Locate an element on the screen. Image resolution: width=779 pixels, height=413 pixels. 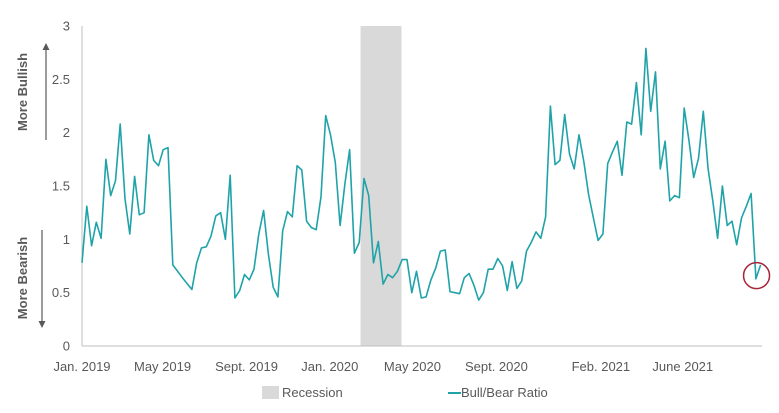
x-tick-label: May 2020 is located at coordinates (412, 366).